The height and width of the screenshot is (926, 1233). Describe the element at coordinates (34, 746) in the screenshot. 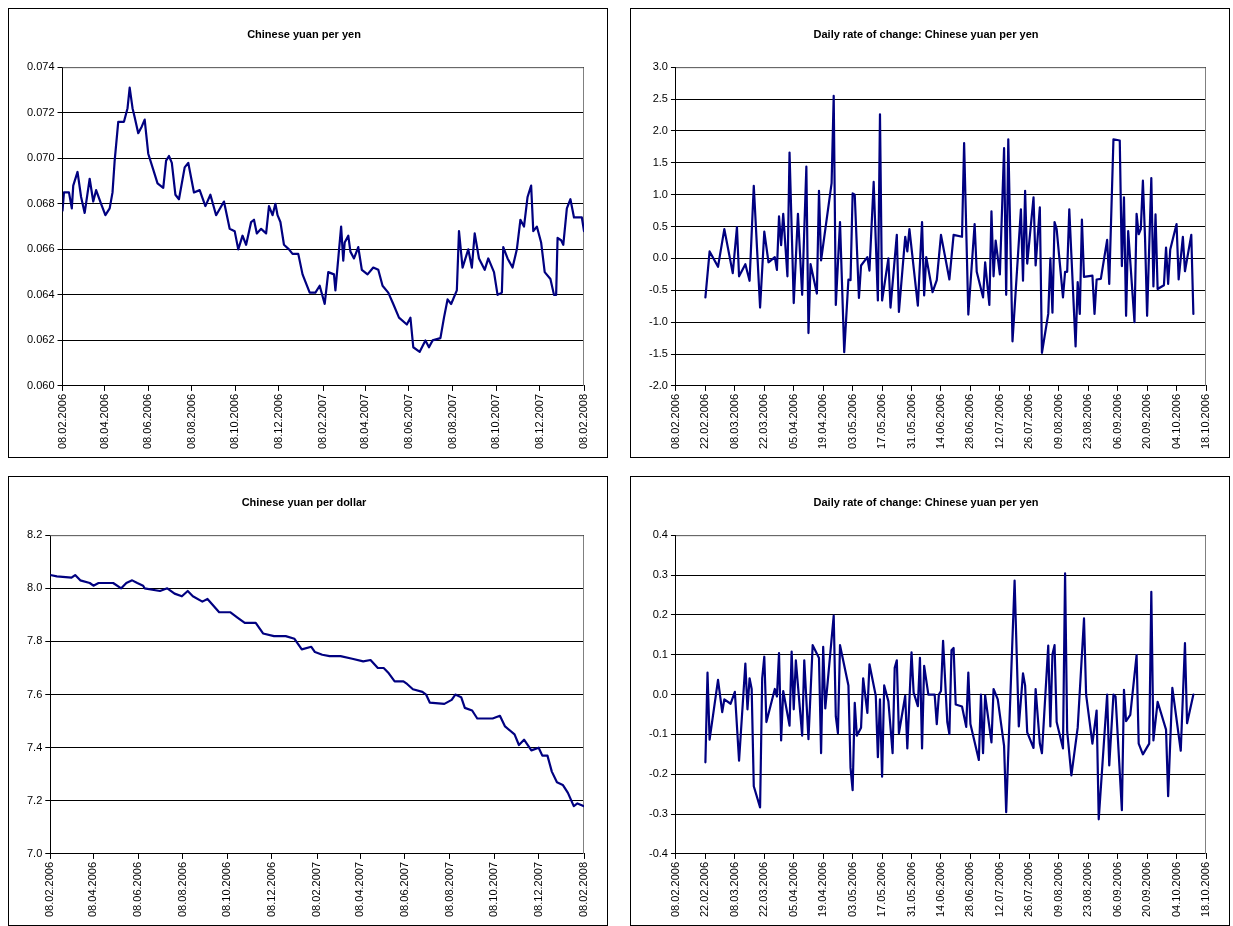

I see `y-tick-label: 7.4` at that location.